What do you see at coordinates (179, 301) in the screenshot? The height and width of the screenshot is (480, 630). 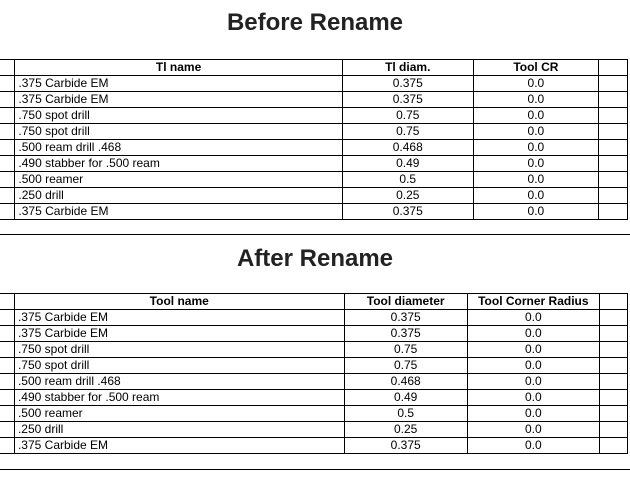 I see `column-header-tool-name: Tool name` at bounding box center [179, 301].